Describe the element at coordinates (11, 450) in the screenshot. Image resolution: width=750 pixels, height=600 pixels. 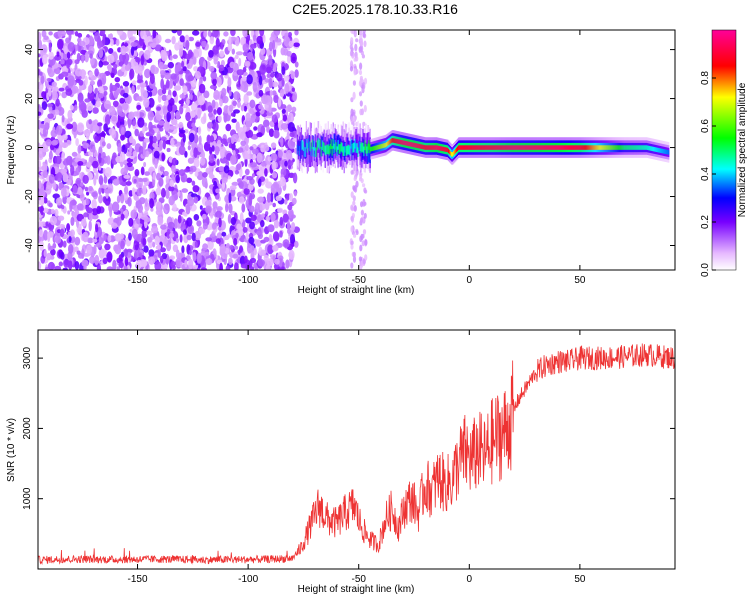
I see `snr-ylabel: SNR (10 * v/v)` at that location.